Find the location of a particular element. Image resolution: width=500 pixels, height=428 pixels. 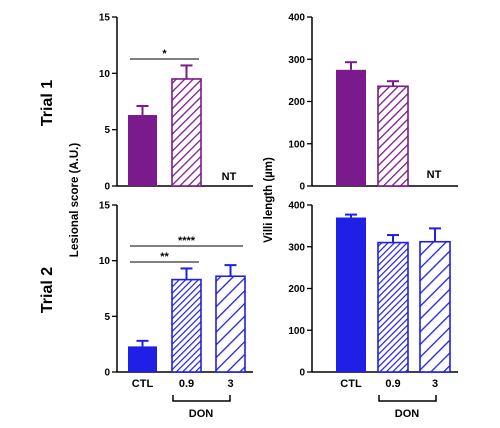

significance-label: **** is located at coordinates (187, 241).